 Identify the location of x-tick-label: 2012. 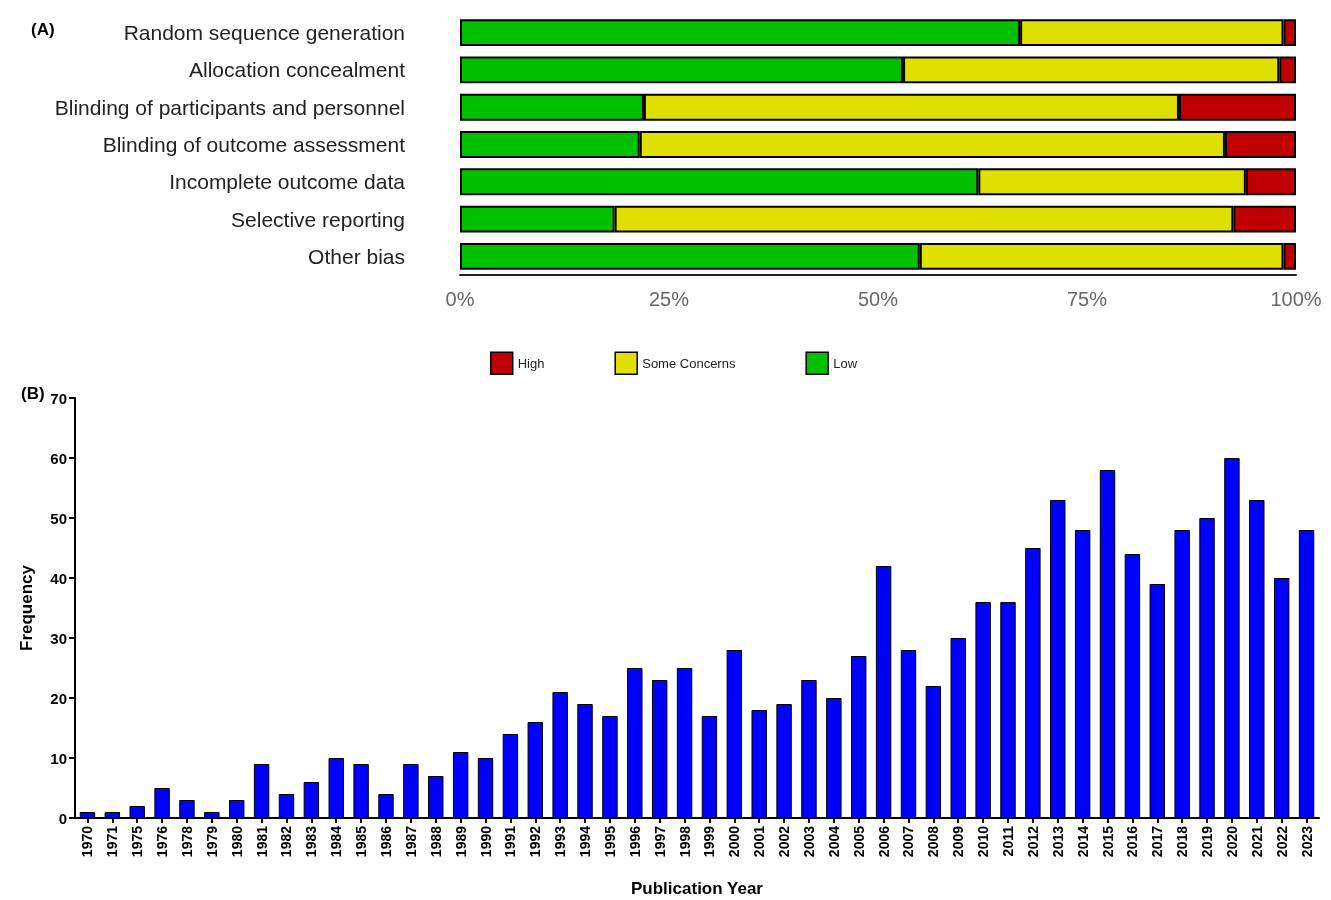
(1032, 841).